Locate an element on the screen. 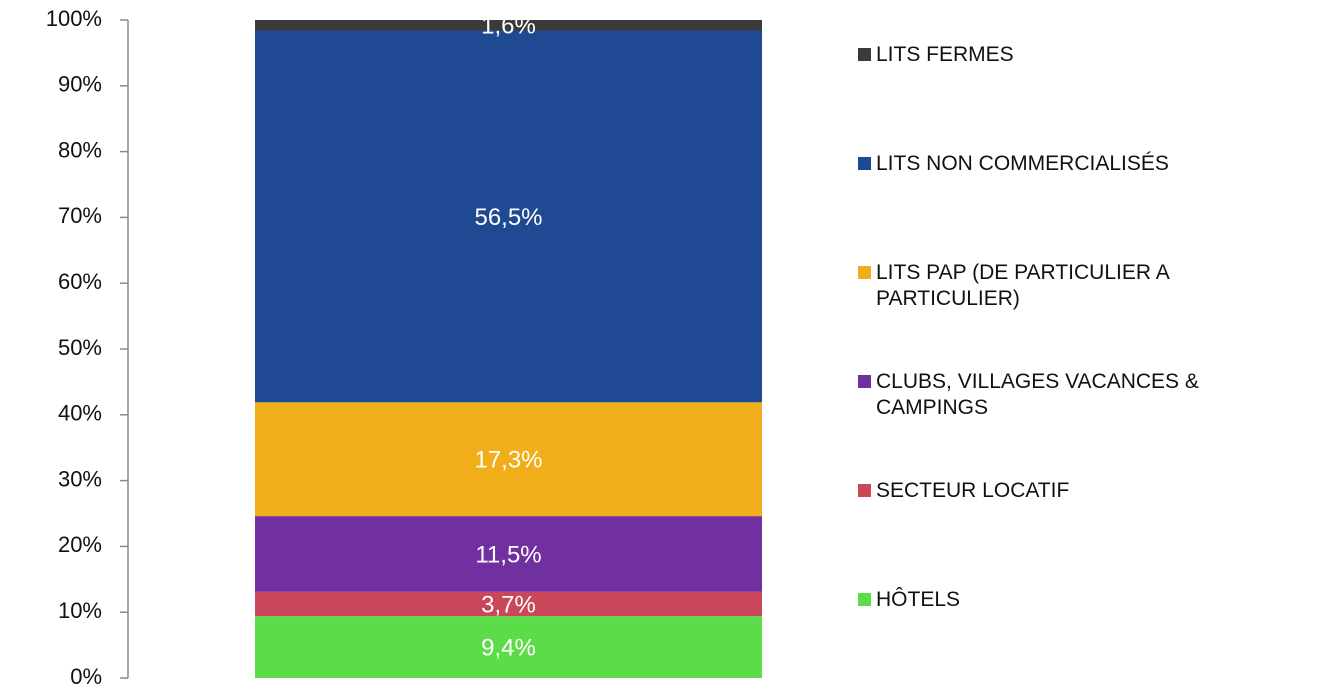  y-tick-label: 30% is located at coordinates (80, 478).